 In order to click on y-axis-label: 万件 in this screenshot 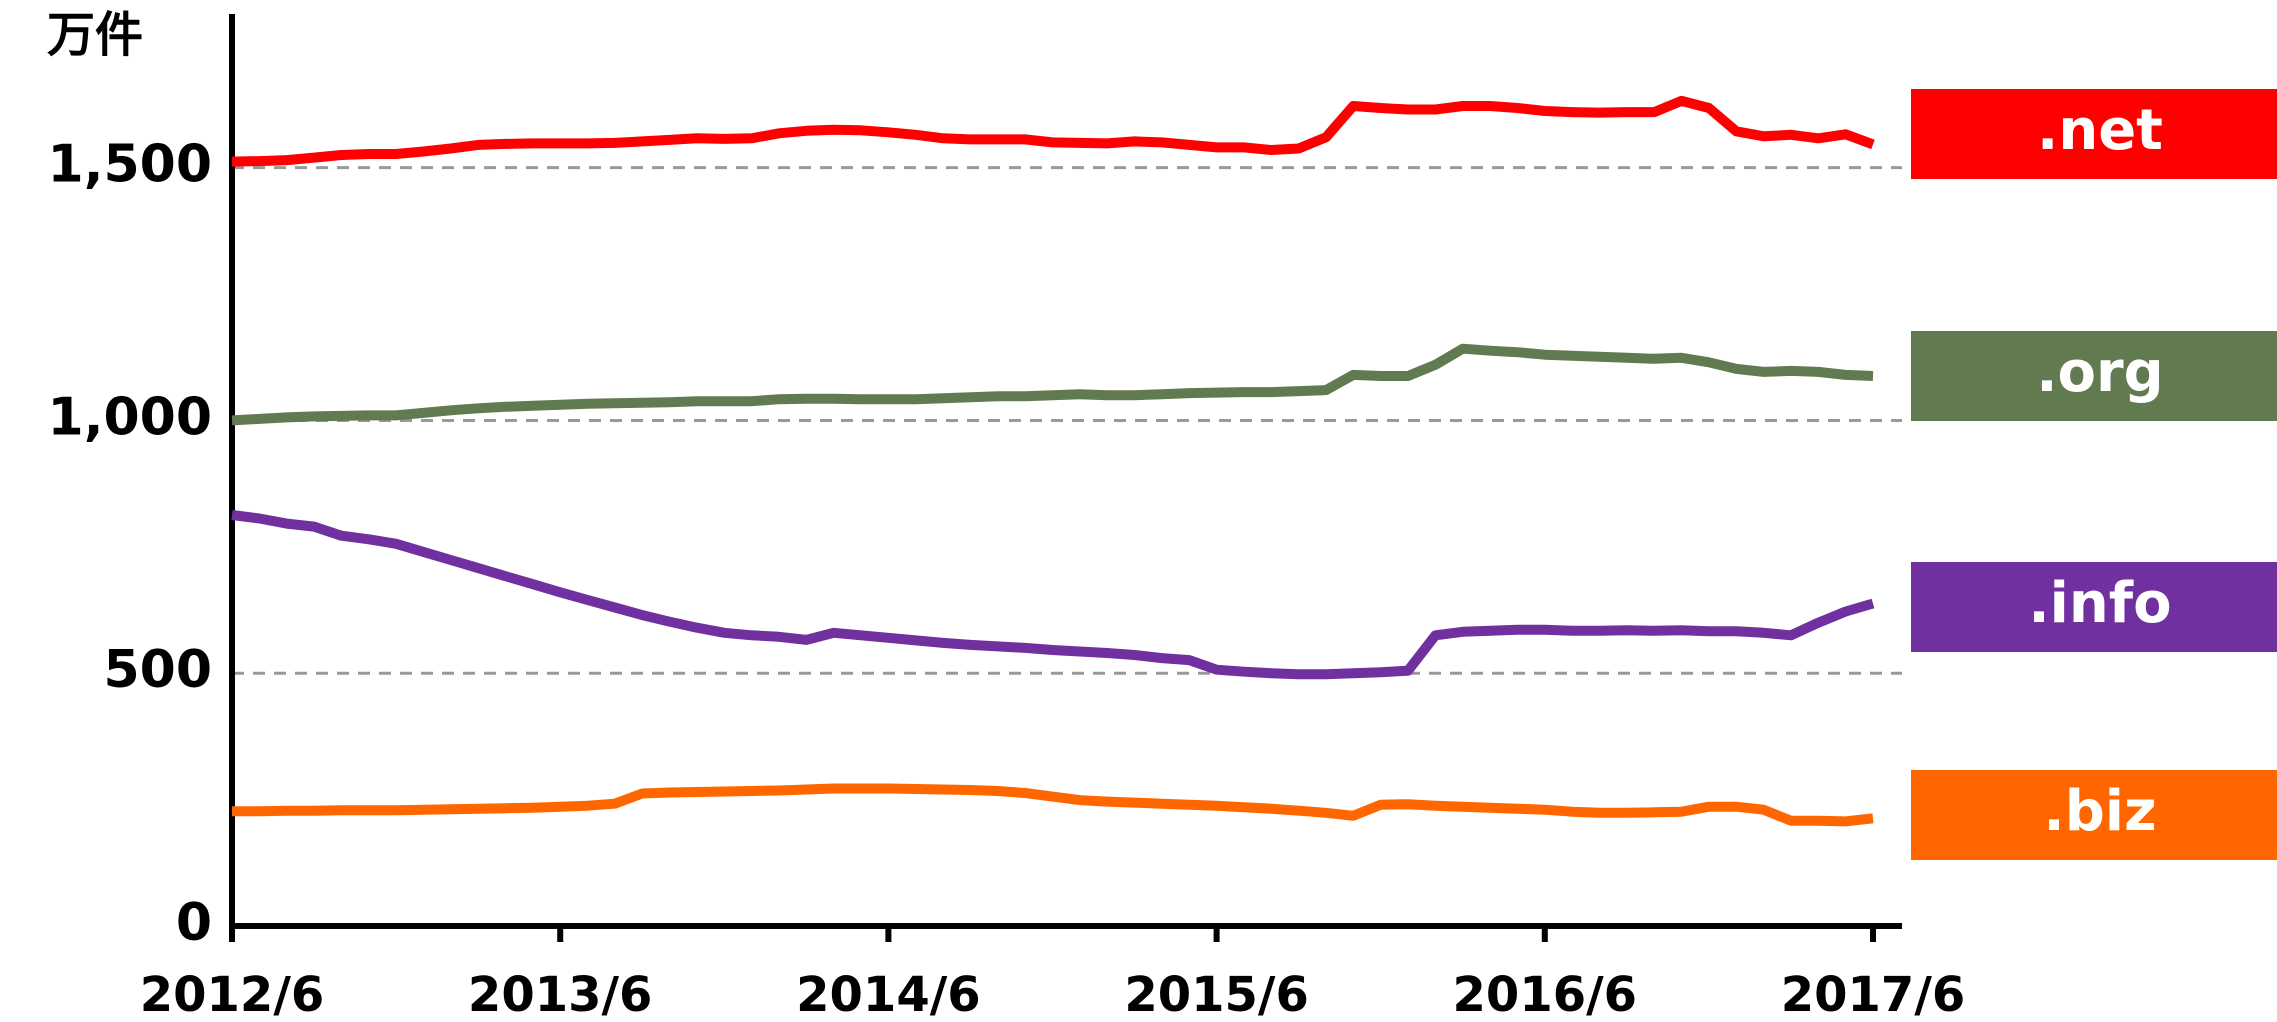, I will do `click(95, 35)`.